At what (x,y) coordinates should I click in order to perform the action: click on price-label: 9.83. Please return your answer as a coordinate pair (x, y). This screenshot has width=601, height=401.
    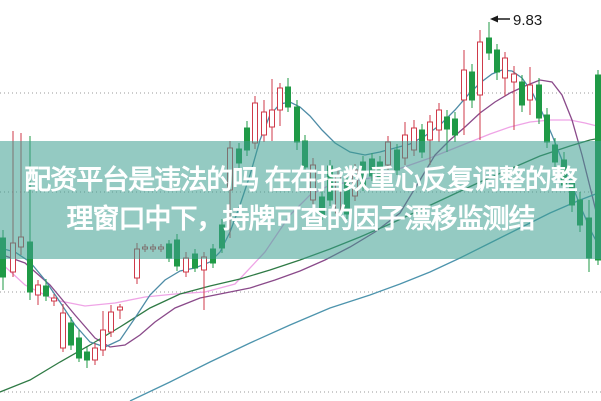
    Looking at the image, I should click on (527, 20).